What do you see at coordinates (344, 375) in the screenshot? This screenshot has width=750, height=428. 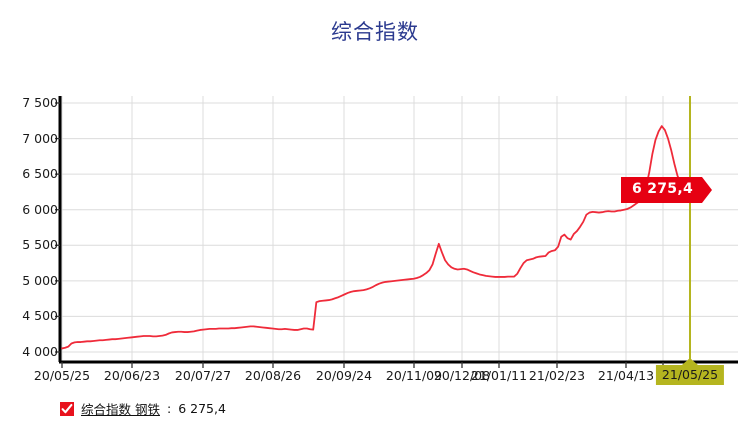 I see `x-axis-tick-label: 20/09/24` at bounding box center [344, 375].